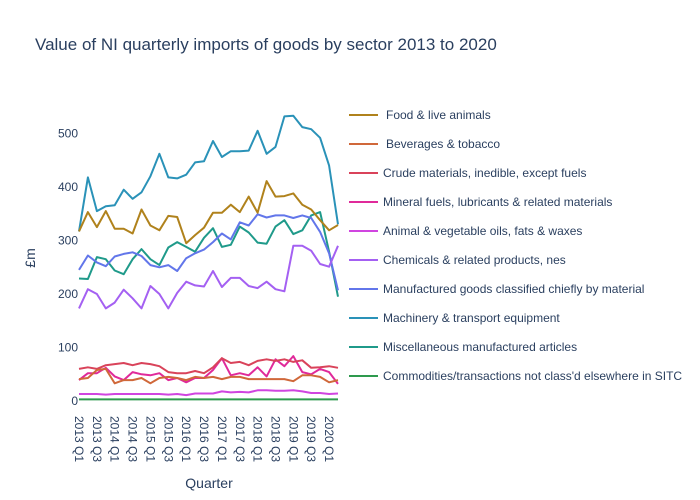 This screenshot has height=500, width=700. I want to click on legend-label: Chemicals & related products, nes, so click(474, 260).